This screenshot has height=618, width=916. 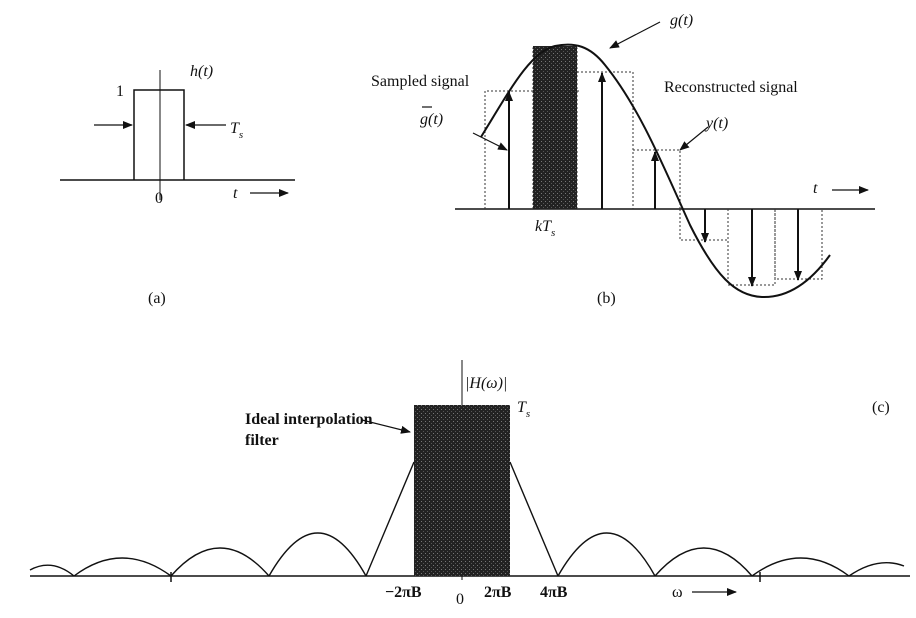 I want to click on panel-a: 1 h(t) Ts 0 t (a), so click(x=177, y=185).